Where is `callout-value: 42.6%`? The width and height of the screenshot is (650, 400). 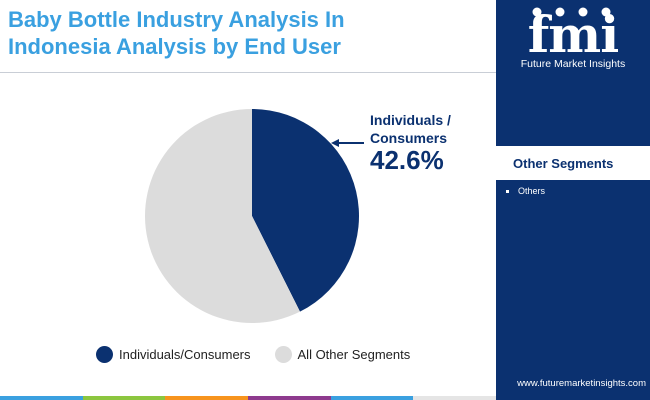
callout-value: 42.6% is located at coordinates (407, 160).